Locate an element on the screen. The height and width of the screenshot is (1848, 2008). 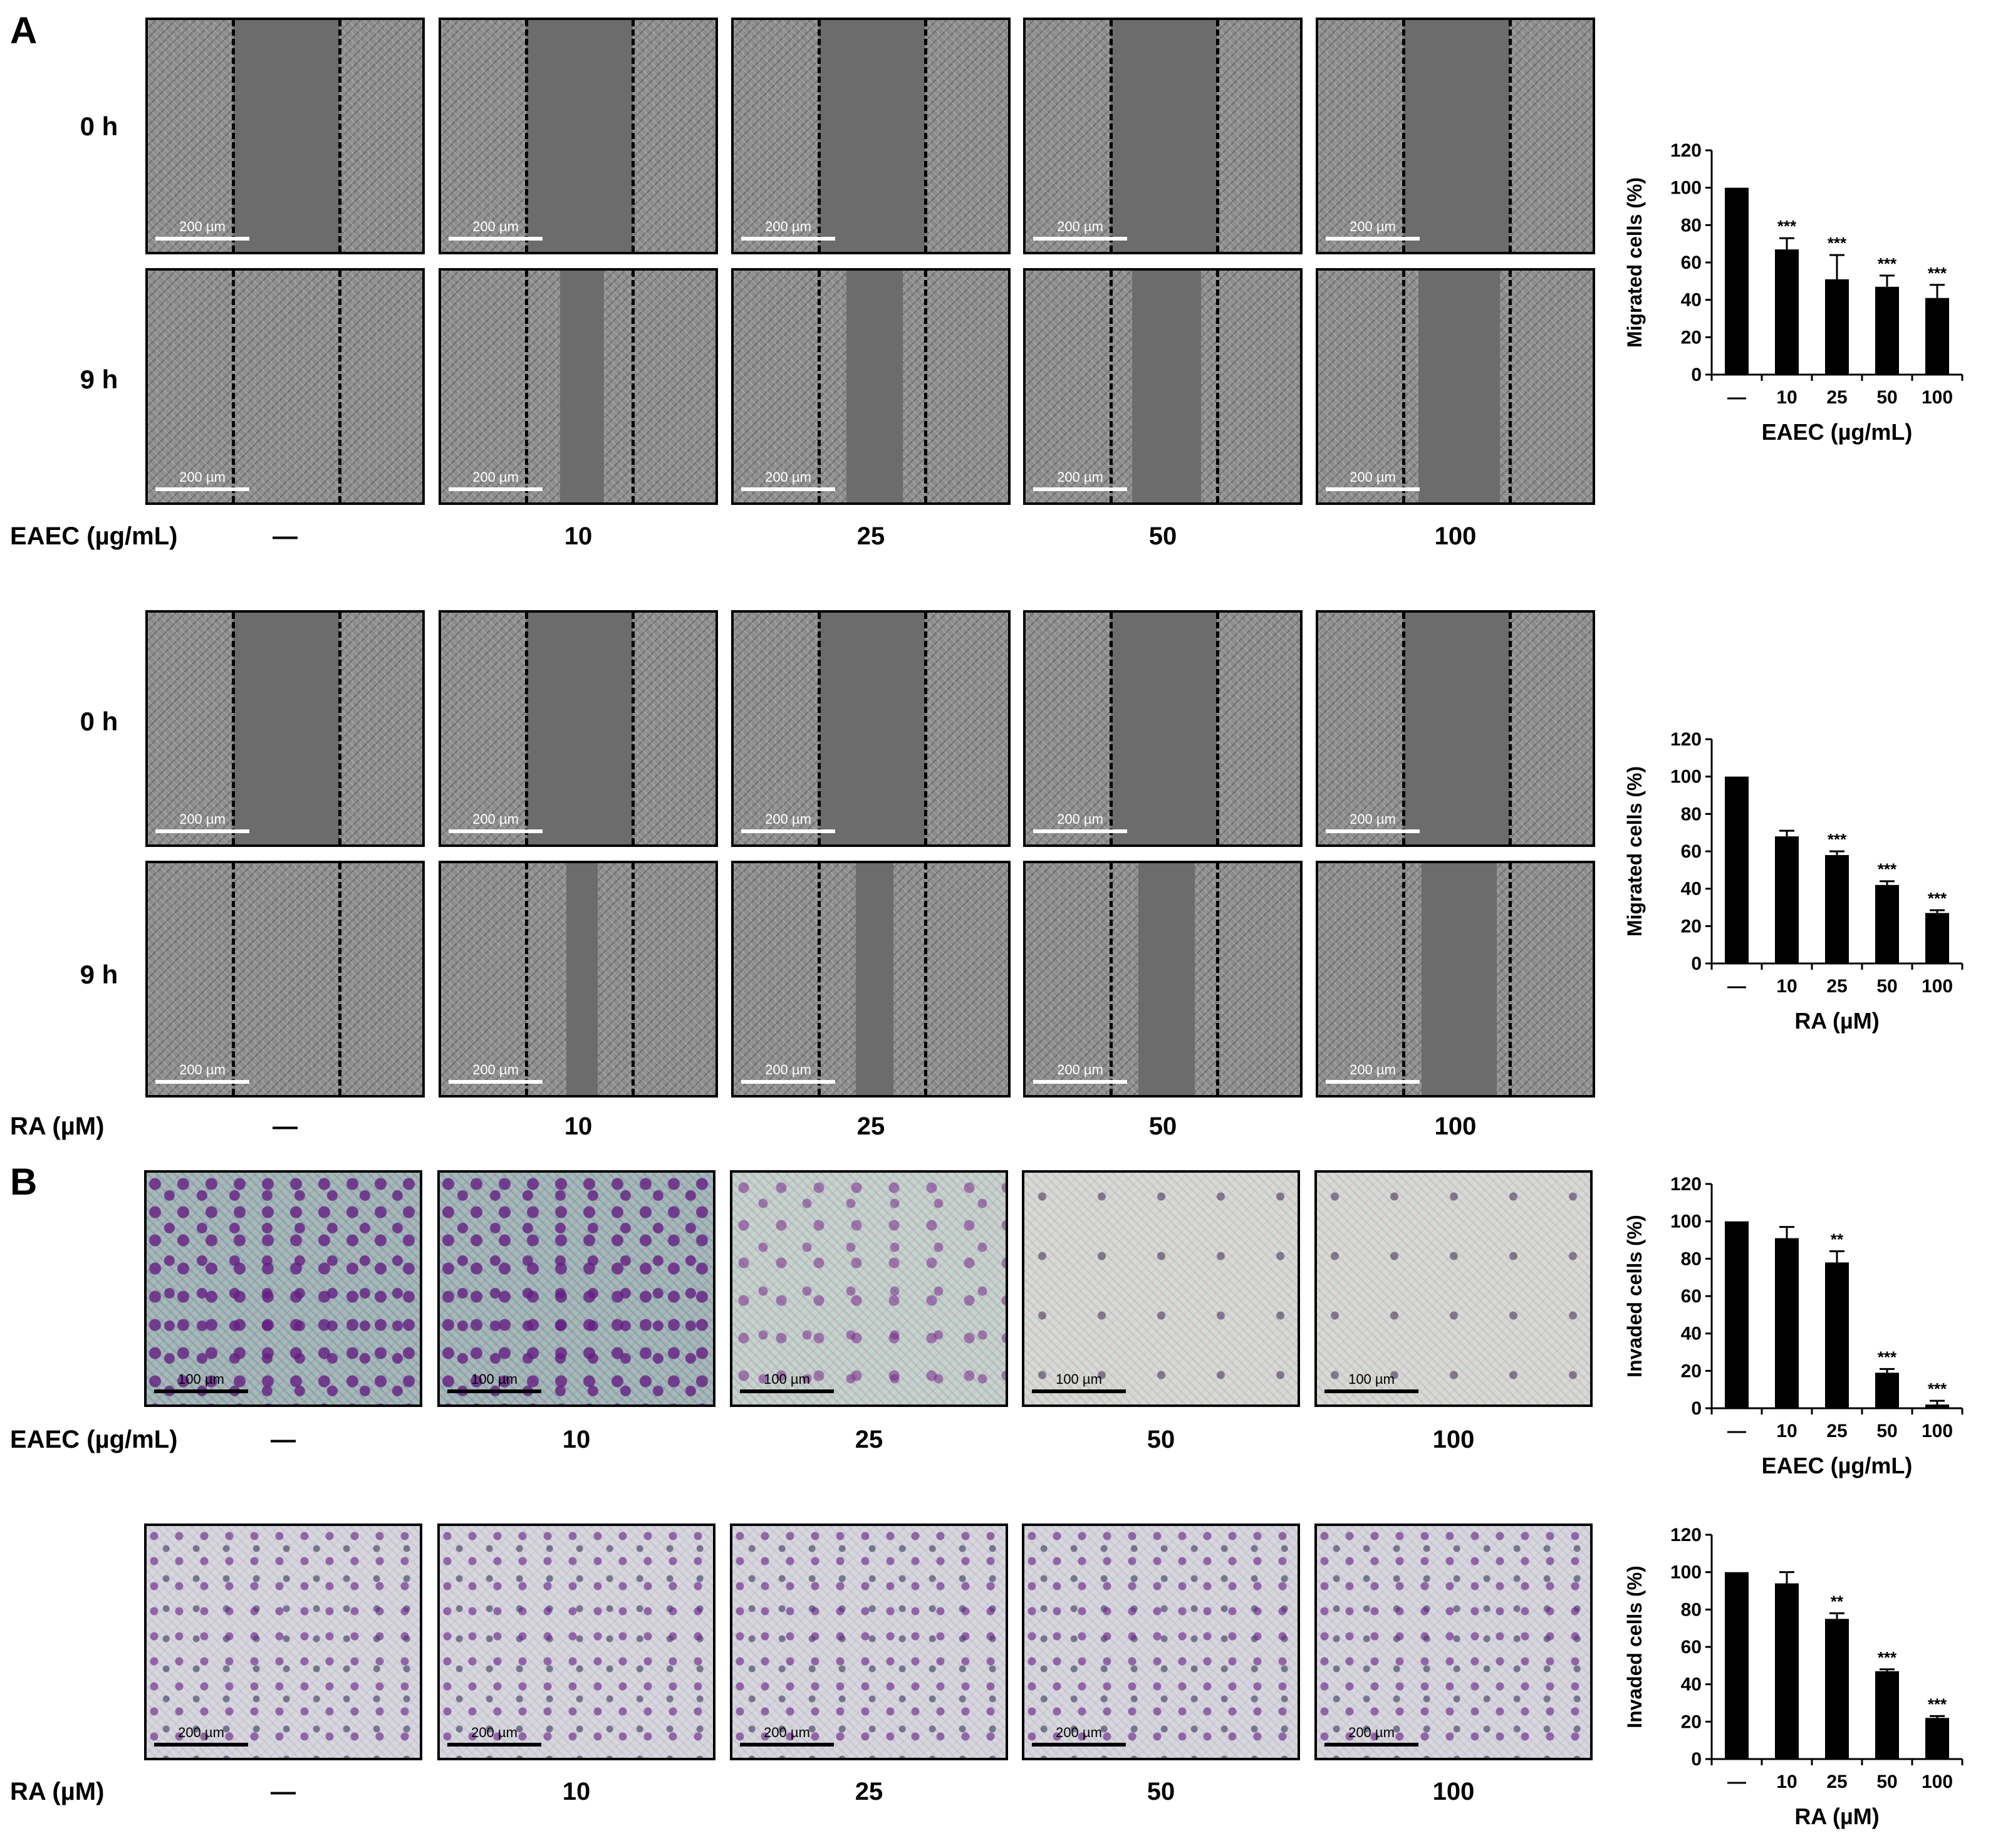
wound-image-eaec-0h-control: 200 µm is located at coordinates (285, 136).